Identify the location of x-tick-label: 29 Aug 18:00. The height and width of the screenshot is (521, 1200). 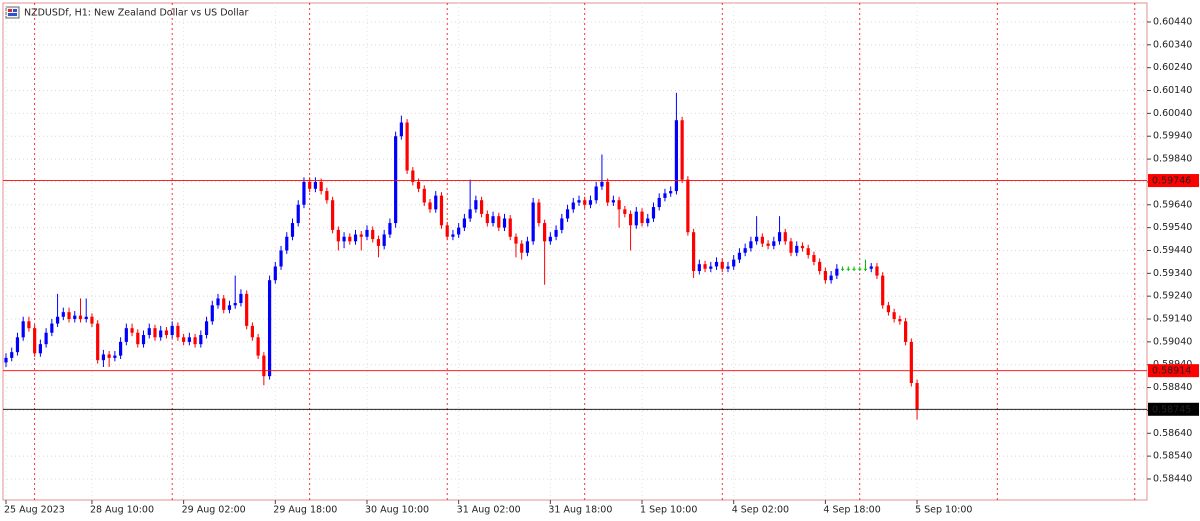
(305, 510).